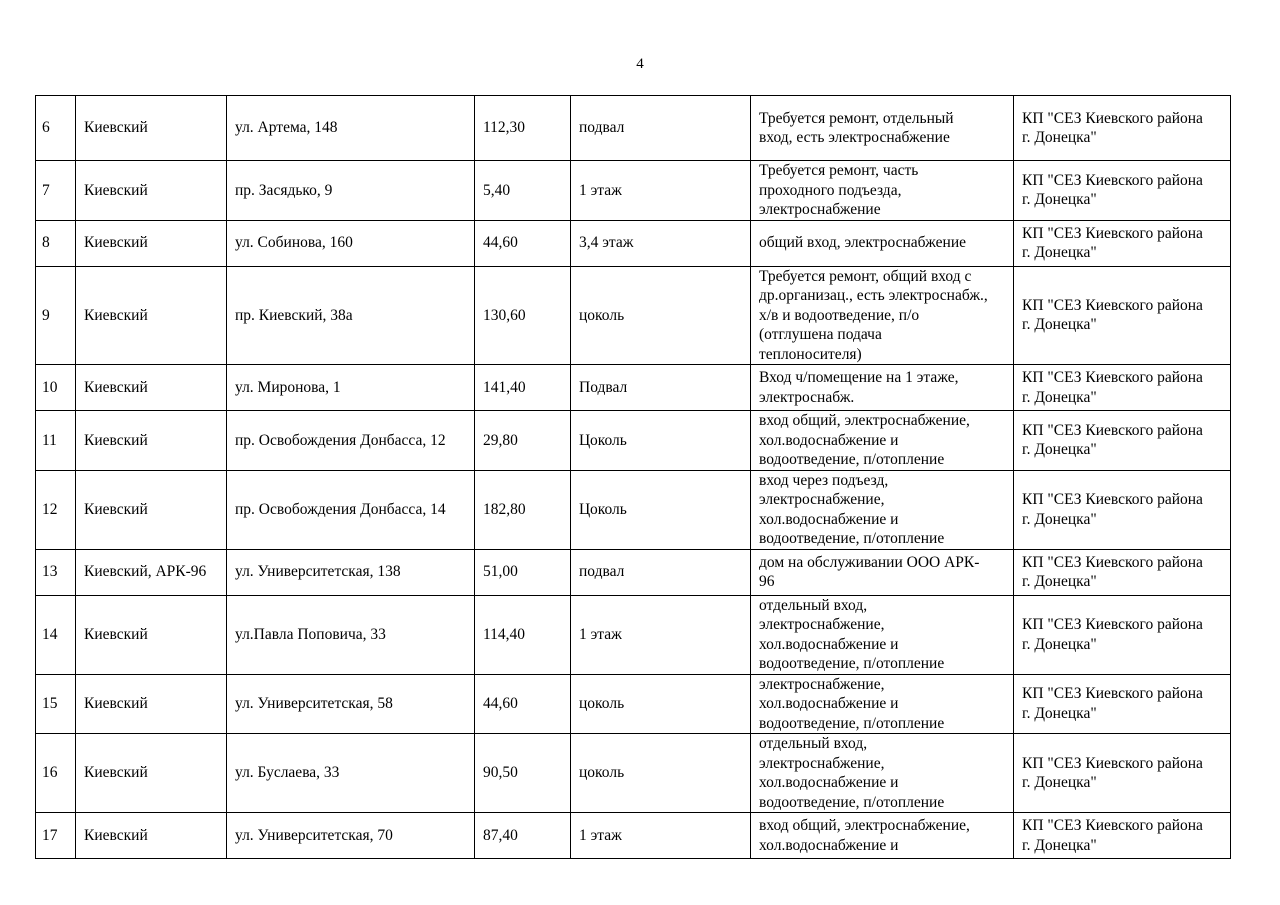 This screenshot has width=1280, height=905. Describe the element at coordinates (55, 835) in the screenshot. I see `row-number: 17` at that location.